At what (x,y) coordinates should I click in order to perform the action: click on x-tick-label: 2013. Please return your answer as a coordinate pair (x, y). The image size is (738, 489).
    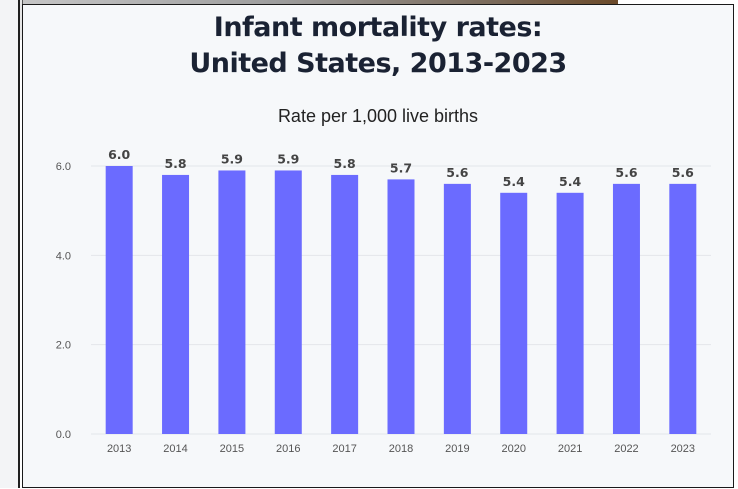
    Looking at the image, I should click on (119, 449).